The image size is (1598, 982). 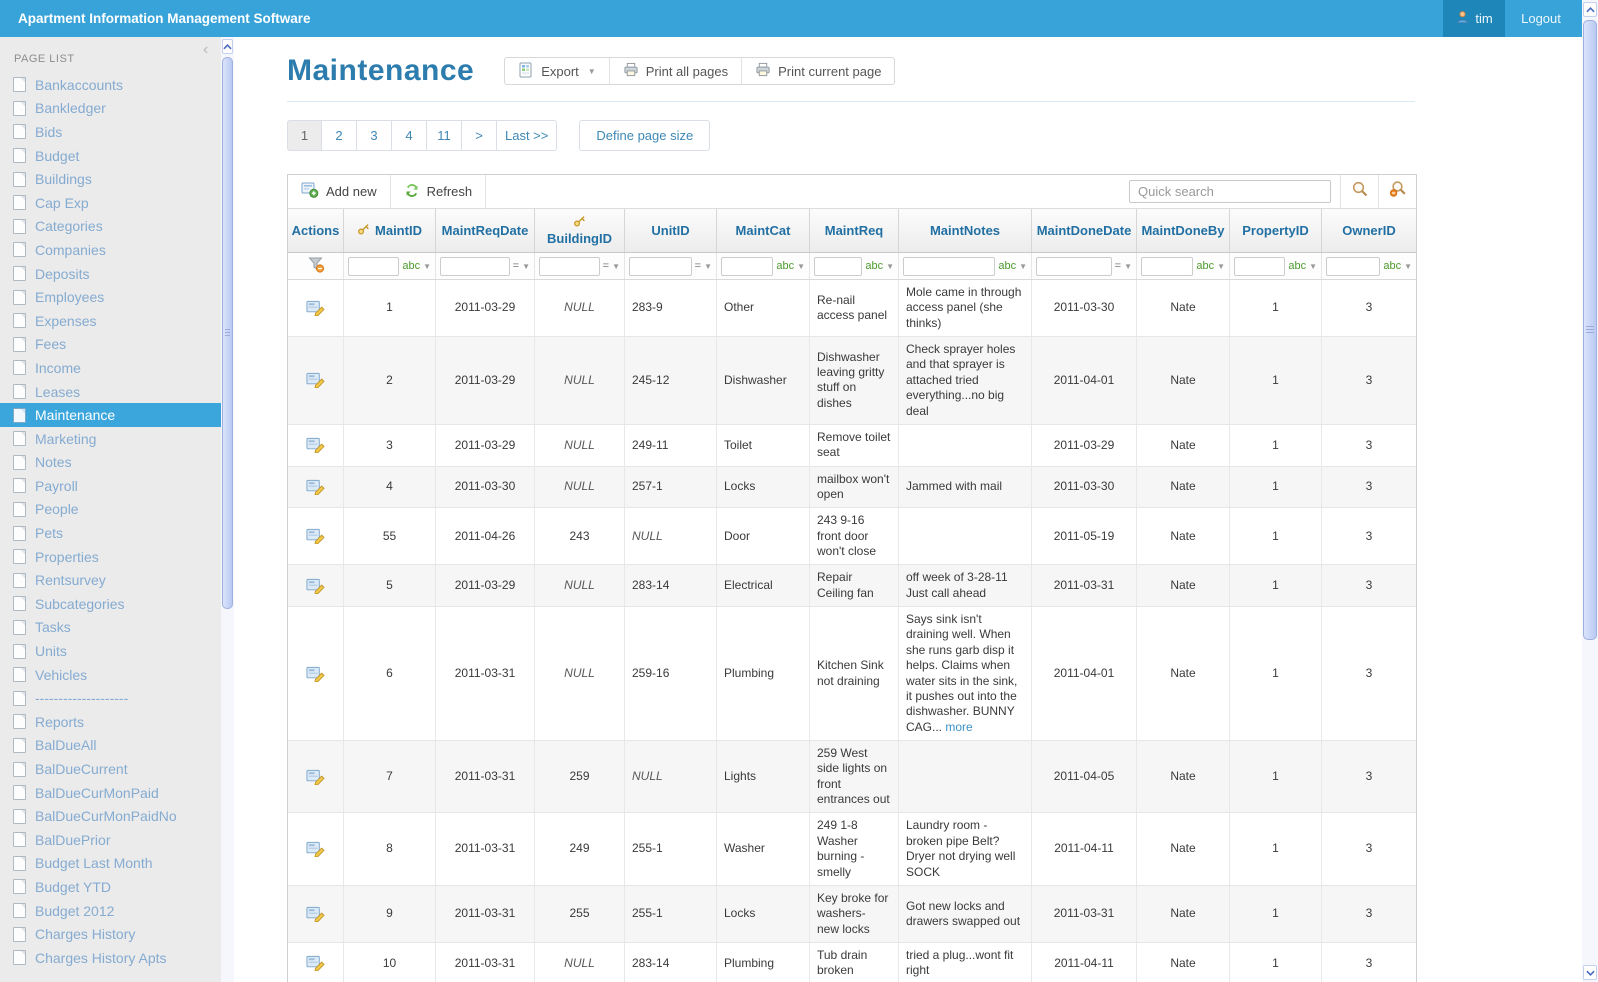 What do you see at coordinates (110, 345) in the screenshot?
I see `sidebar-item-fees: Fees` at bounding box center [110, 345].